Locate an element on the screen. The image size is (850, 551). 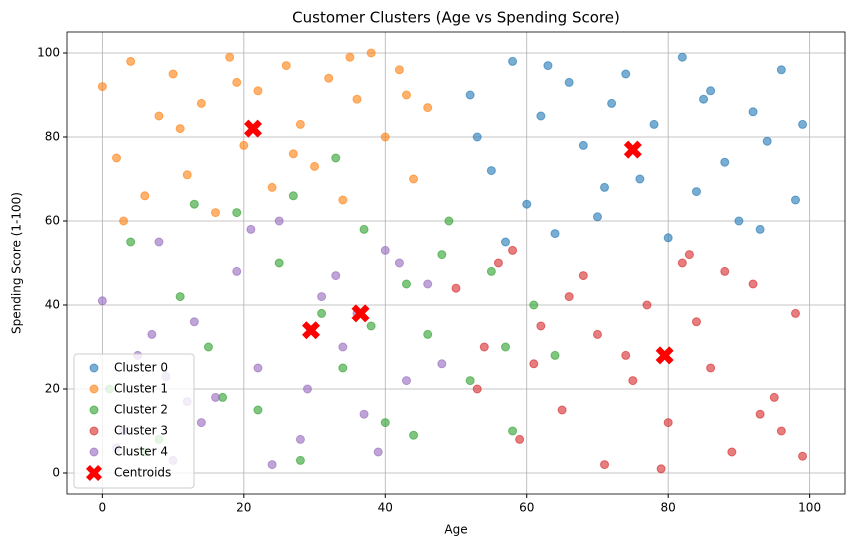
legend-label: Cluster 3 is located at coordinates (141, 431).